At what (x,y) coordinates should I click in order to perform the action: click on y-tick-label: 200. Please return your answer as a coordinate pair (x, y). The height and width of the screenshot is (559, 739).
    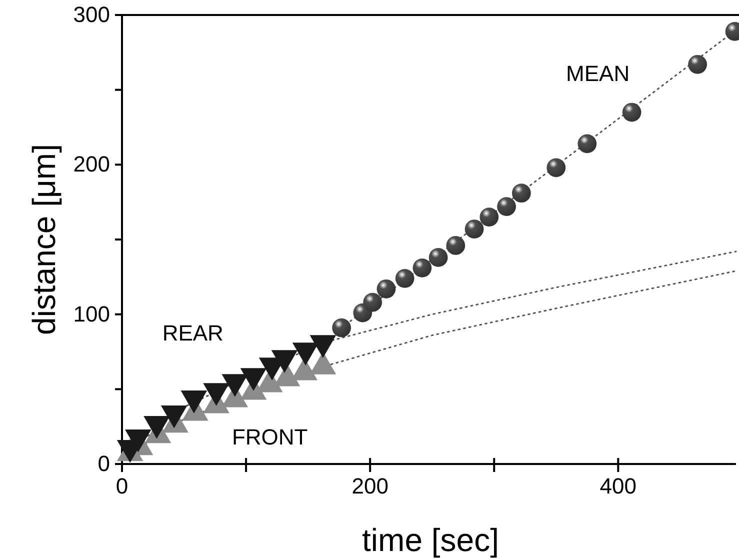
    Looking at the image, I should click on (91, 164).